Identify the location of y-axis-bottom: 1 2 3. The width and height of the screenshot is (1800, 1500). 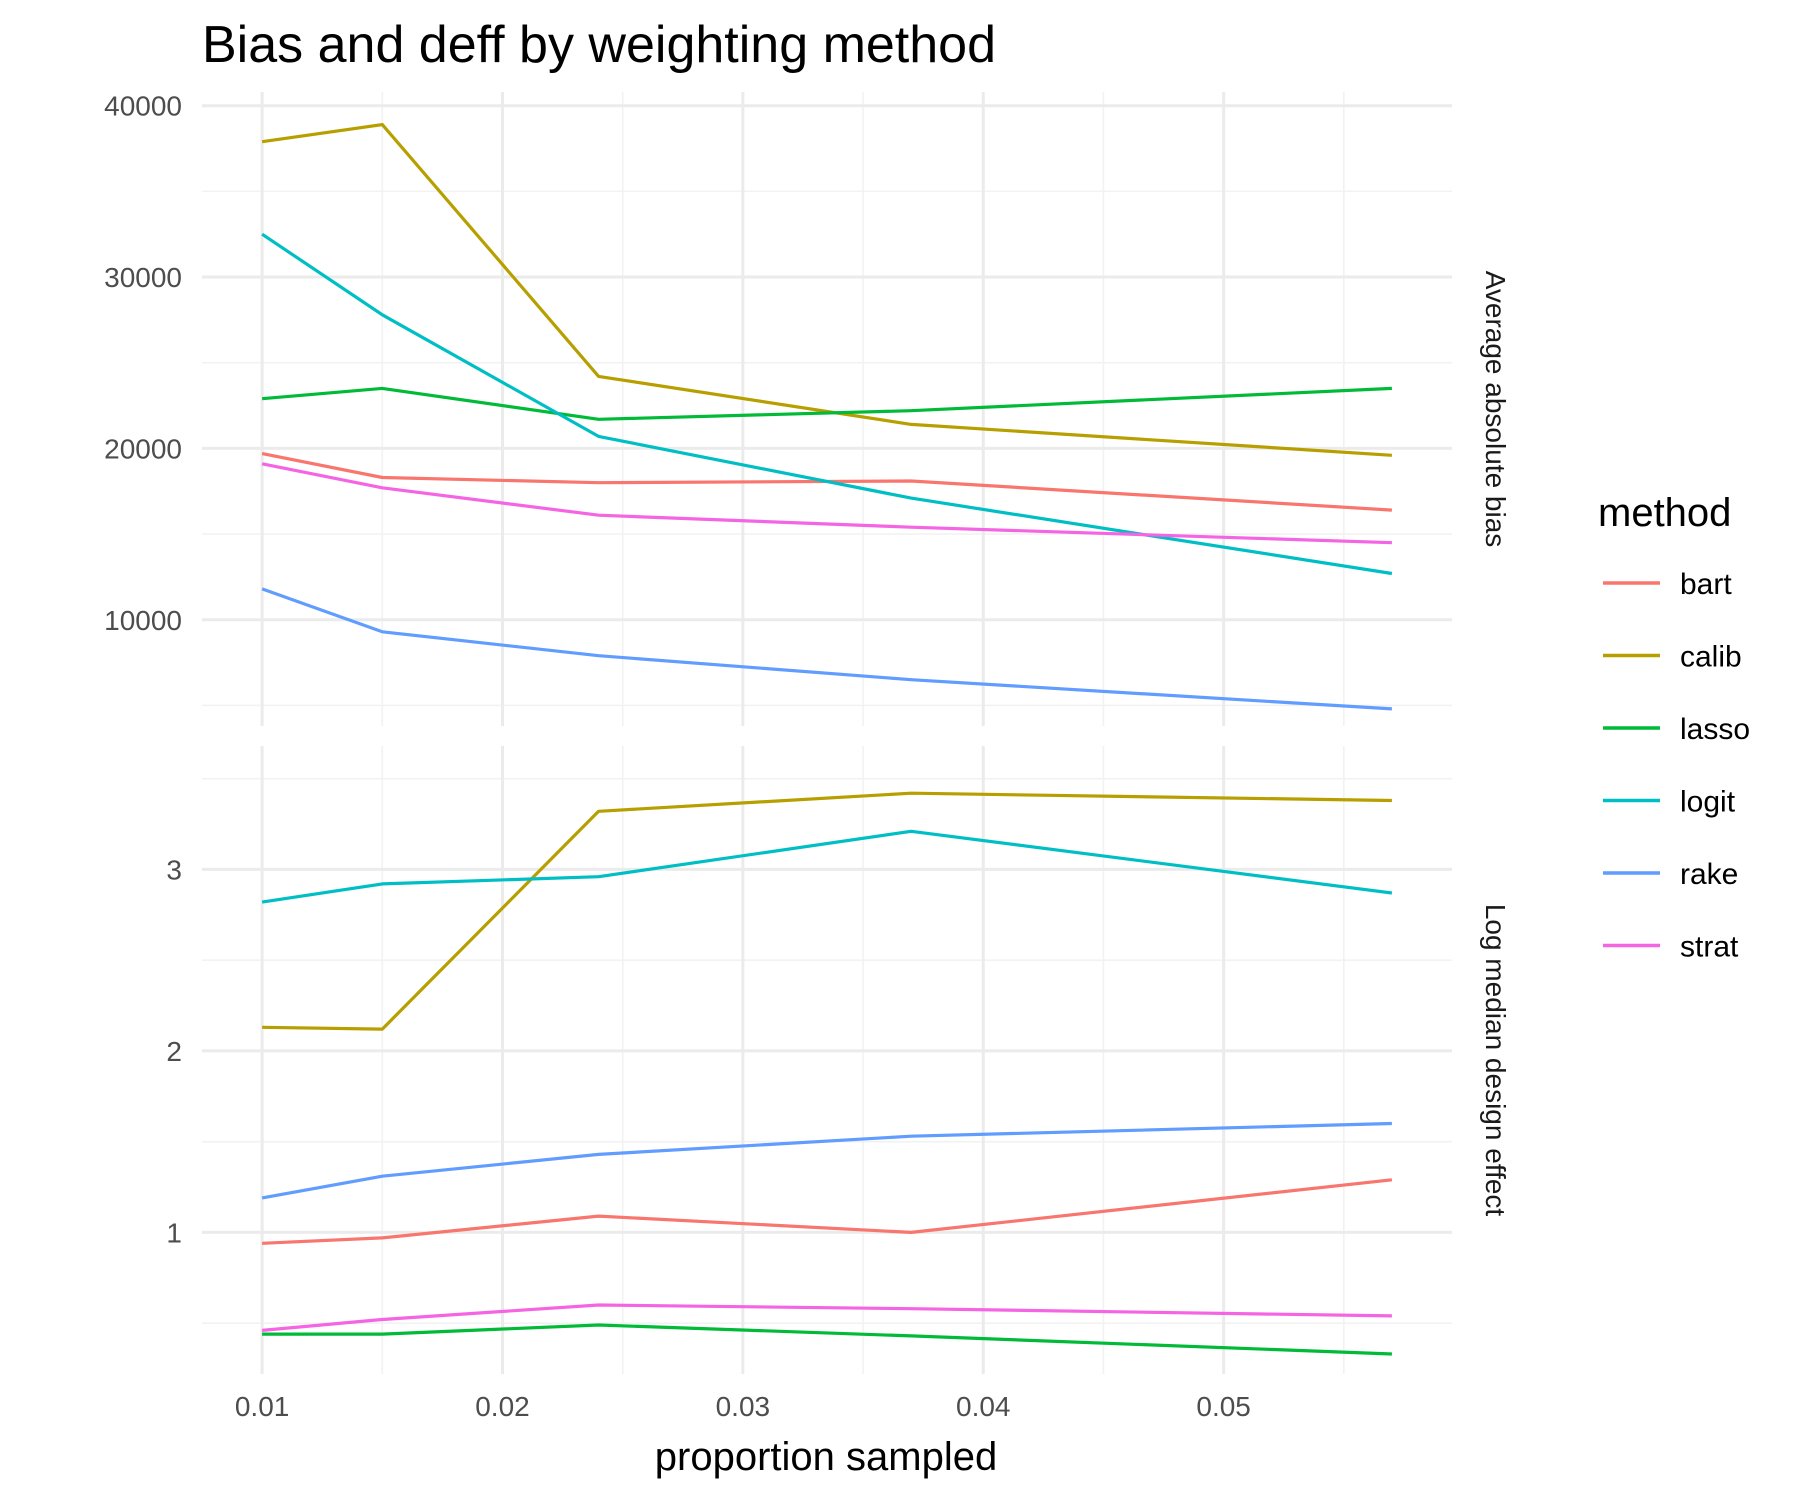
(174, 1051).